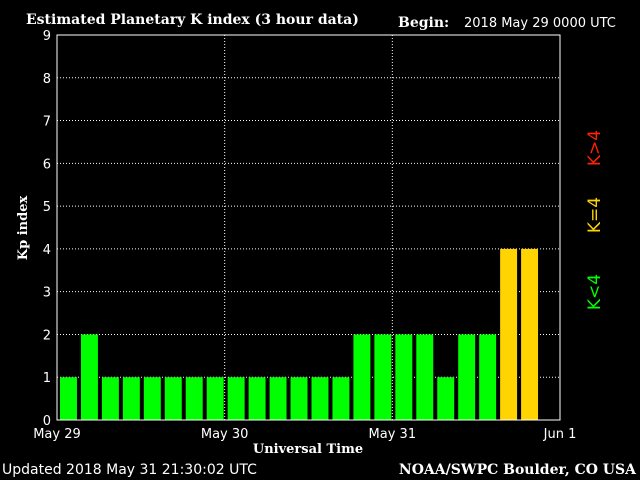 The image size is (640, 480). Describe the element at coordinates (129, 470) in the screenshot. I see `updated-timestamp: Updated 2018 May 31 21:30:02 UTC` at that location.